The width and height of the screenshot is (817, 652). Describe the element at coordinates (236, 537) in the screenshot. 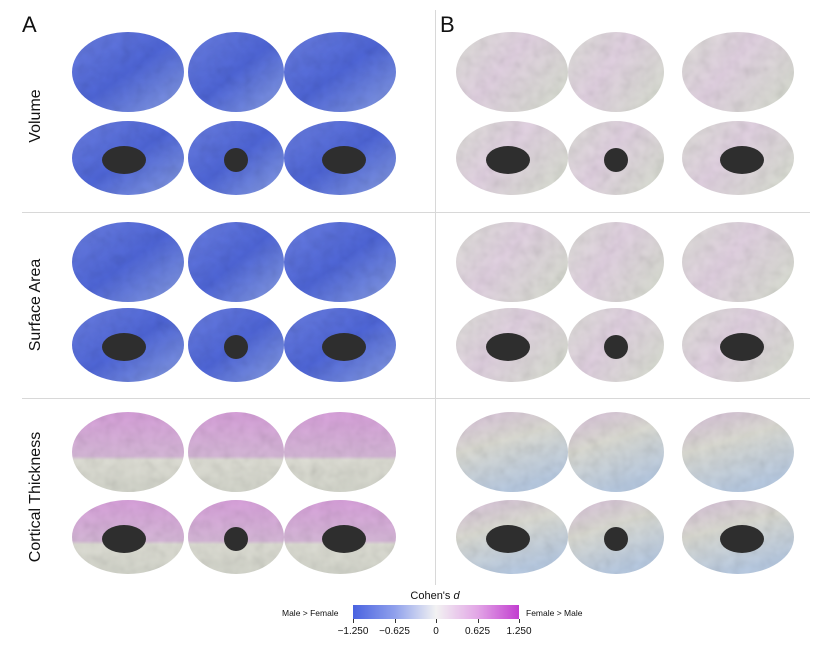

I see `brain-a-3-ventral` at that location.